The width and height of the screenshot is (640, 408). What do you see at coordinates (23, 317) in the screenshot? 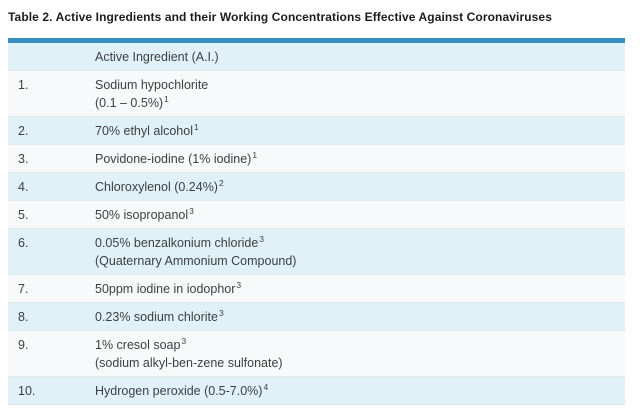
I see `row-number: 8.` at bounding box center [23, 317].